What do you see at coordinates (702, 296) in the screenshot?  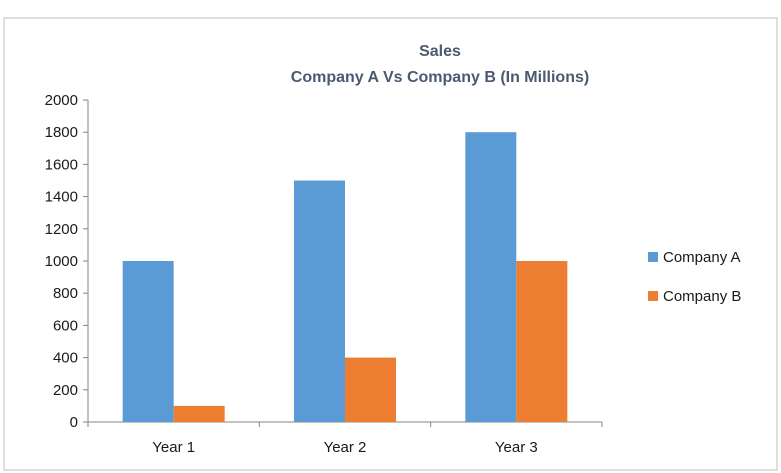 I see `legend-label-company-b: Company B` at bounding box center [702, 296].